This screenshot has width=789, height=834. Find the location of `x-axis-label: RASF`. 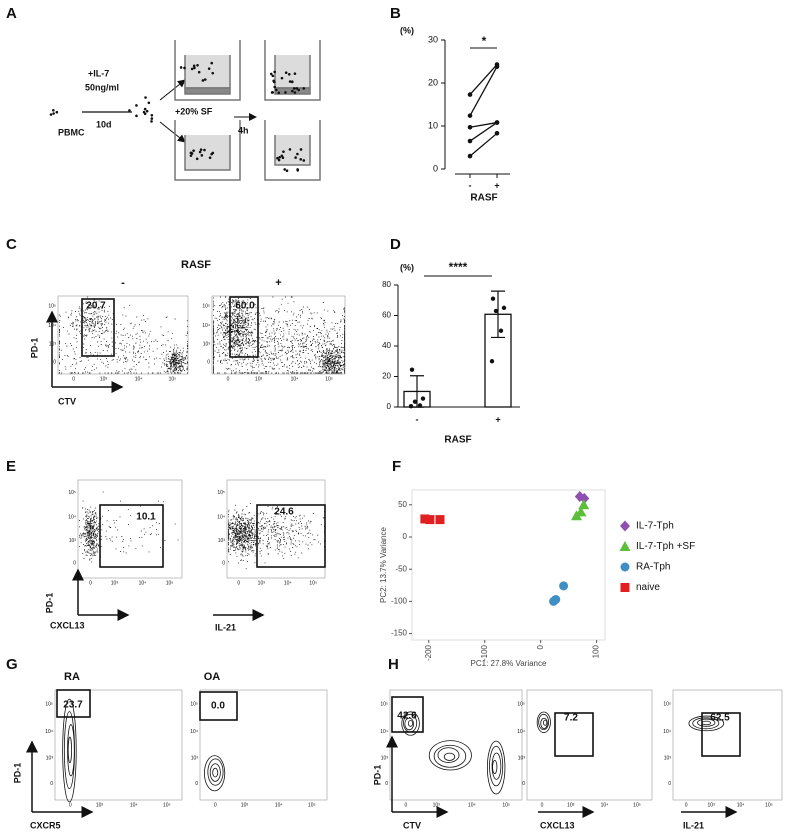

x-axis-label: RASF is located at coordinates (457, 440).